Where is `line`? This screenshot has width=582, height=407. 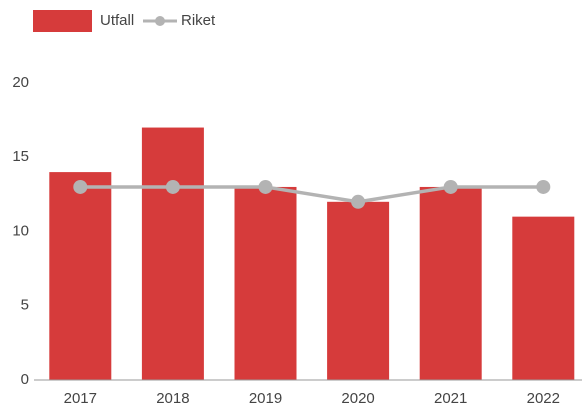
line is located at coordinates (312, 194).